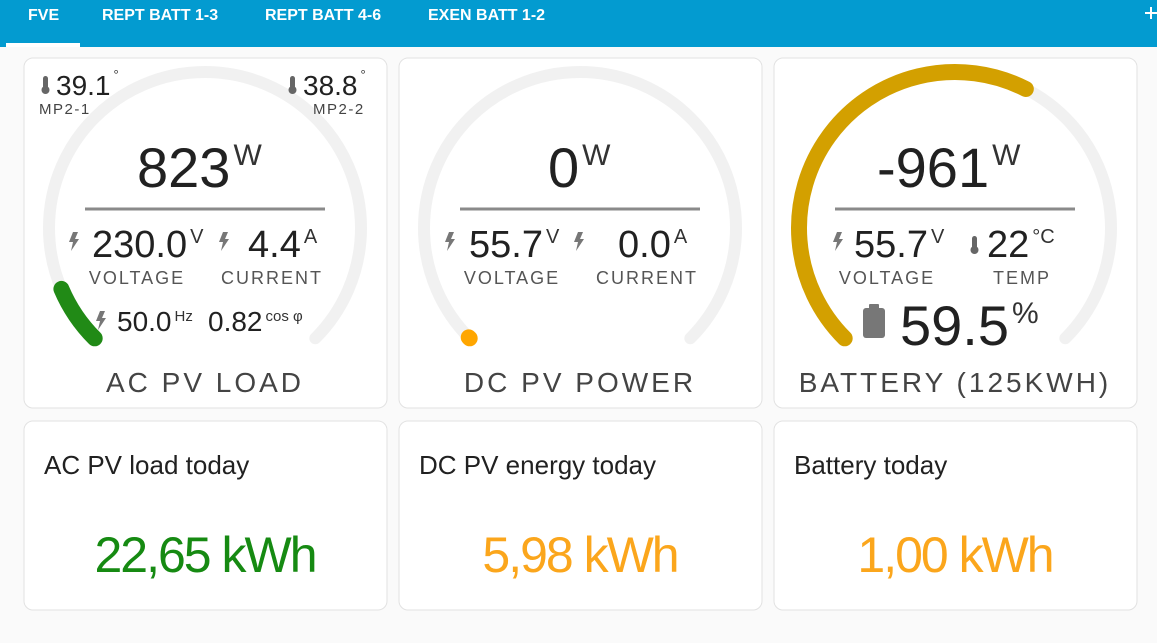 Image resolution: width=1157 pixels, height=643 pixels. Describe the element at coordinates (83, 85) in the screenshot. I see `temperature-value: 39.1` at that location.